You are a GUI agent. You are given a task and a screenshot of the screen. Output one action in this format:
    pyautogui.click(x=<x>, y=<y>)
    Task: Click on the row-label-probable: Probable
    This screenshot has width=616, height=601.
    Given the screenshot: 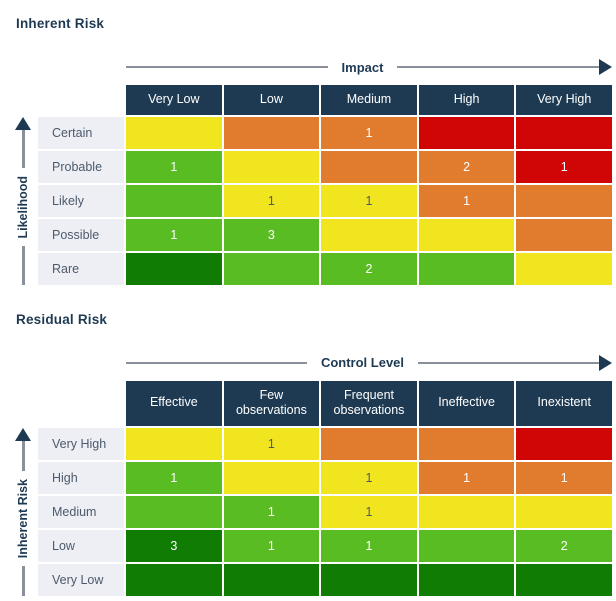 What is the action you would take?
    pyautogui.click(x=81, y=166)
    